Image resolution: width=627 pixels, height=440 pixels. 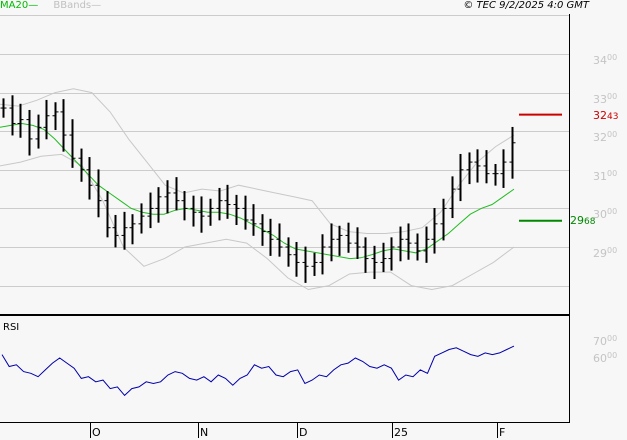 What do you see at coordinates (583, 220) in the screenshot?
I see `support-label: 2968` at bounding box center [583, 220].